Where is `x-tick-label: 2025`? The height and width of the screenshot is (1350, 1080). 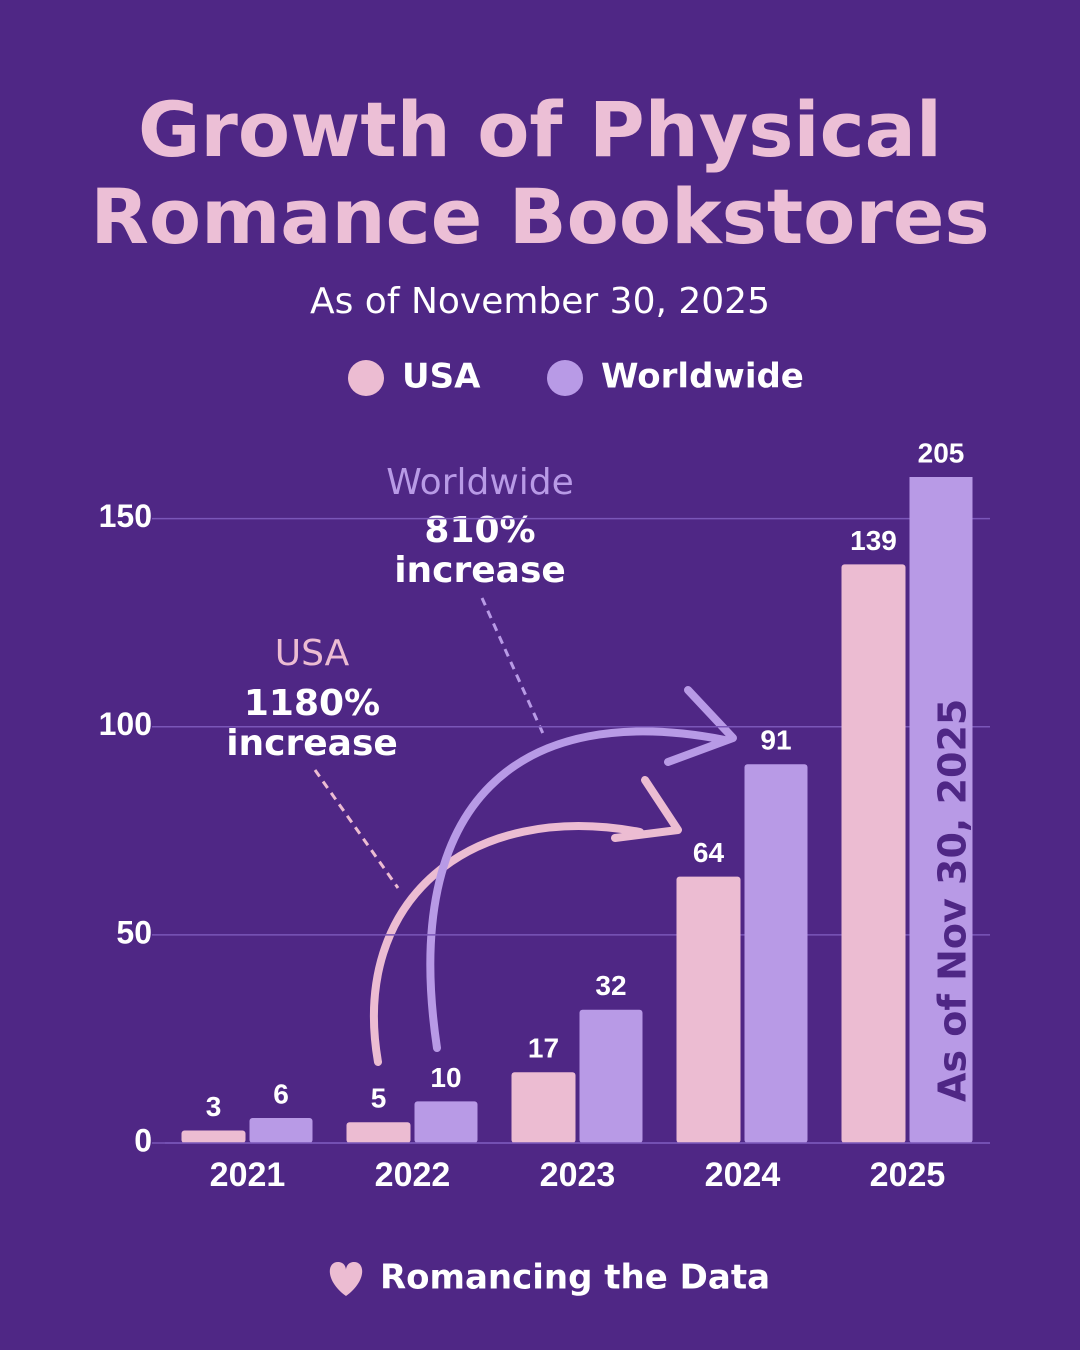
x-tick-label: 2025 is located at coordinates (908, 1175).